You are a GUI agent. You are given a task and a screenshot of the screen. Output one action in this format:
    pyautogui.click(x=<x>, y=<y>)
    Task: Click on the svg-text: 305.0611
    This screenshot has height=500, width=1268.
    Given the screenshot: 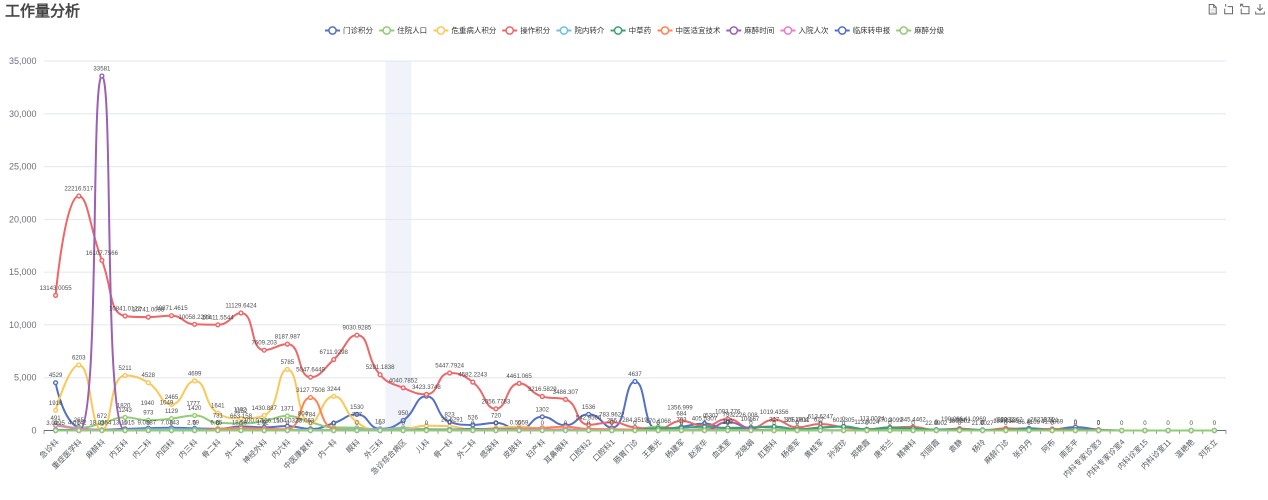 What is the action you would take?
    pyautogui.click(x=798, y=420)
    